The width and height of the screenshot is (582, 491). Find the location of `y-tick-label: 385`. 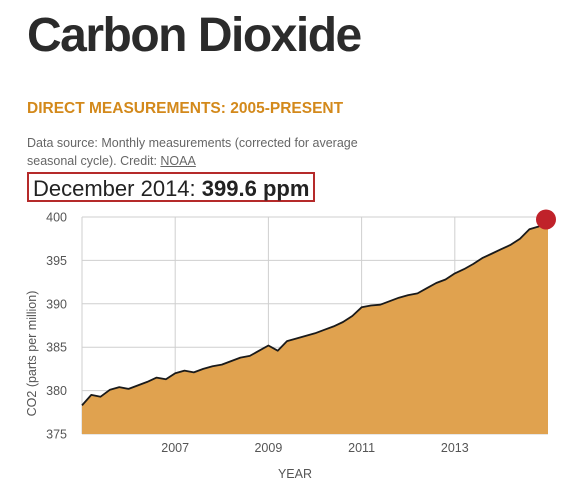

y-tick-label: 385 is located at coordinates (56, 348).